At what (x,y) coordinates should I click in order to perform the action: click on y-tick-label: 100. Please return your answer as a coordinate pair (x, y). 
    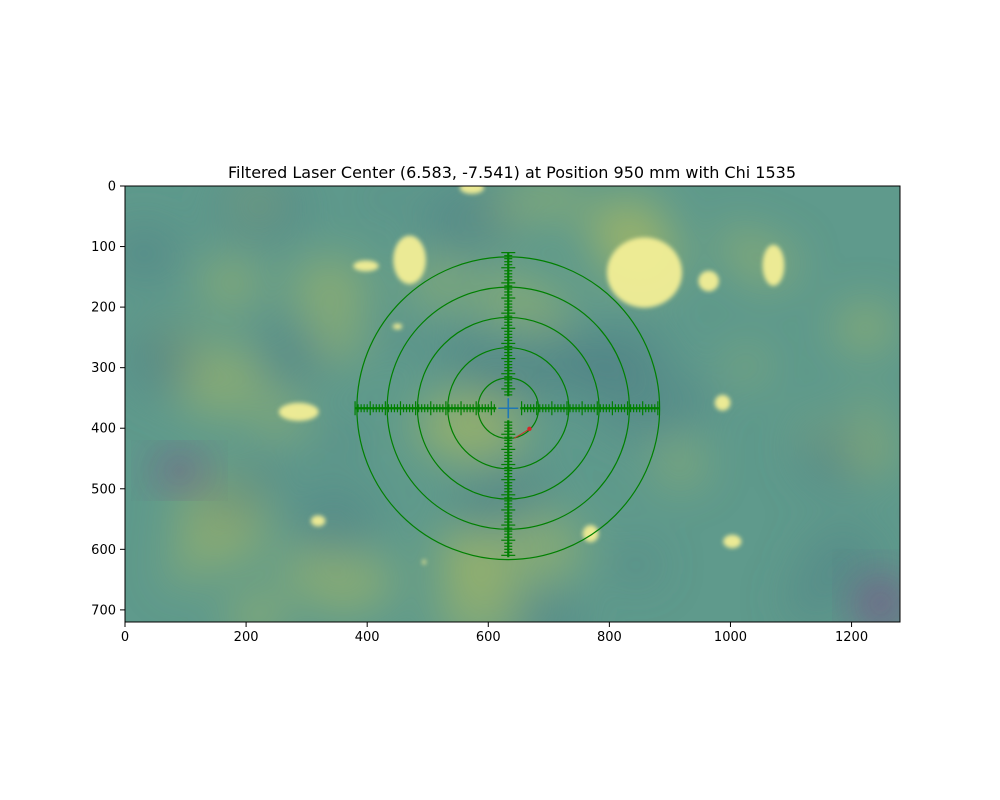
    Looking at the image, I should click on (103, 247).